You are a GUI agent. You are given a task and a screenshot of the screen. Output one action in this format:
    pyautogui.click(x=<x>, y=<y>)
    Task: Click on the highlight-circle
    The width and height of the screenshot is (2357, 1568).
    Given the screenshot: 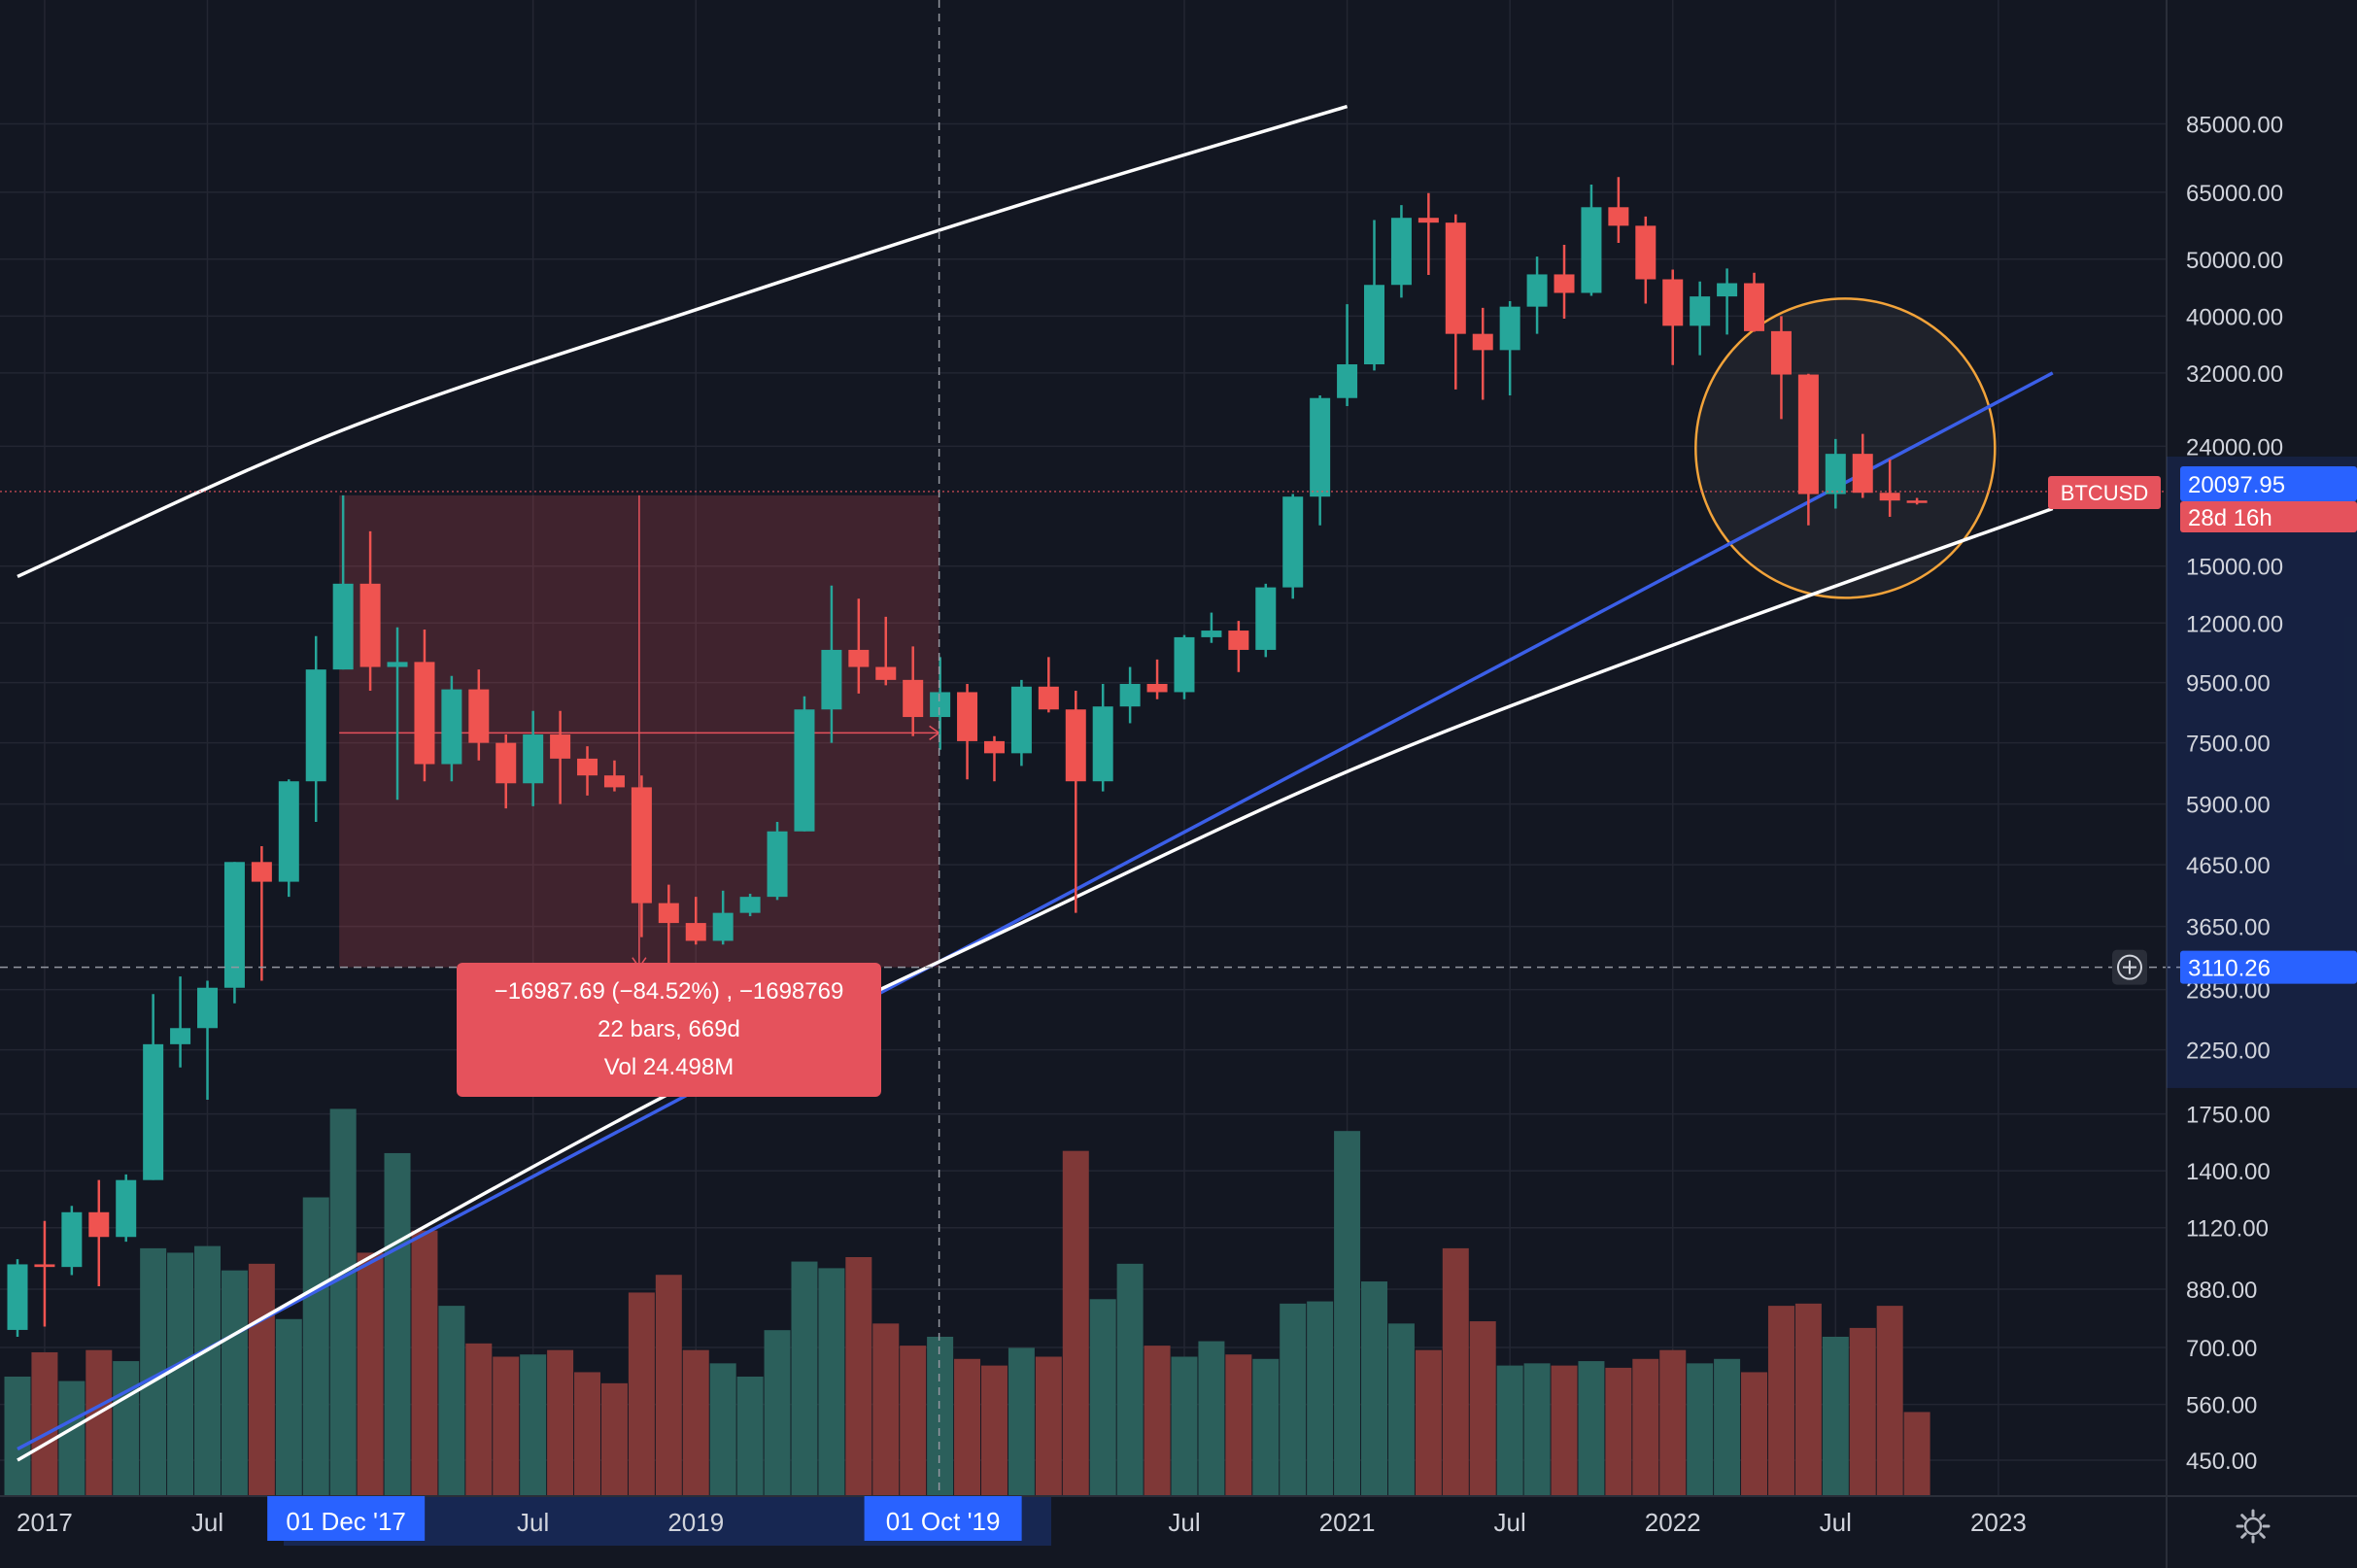 What is the action you would take?
    pyautogui.click(x=1845, y=448)
    